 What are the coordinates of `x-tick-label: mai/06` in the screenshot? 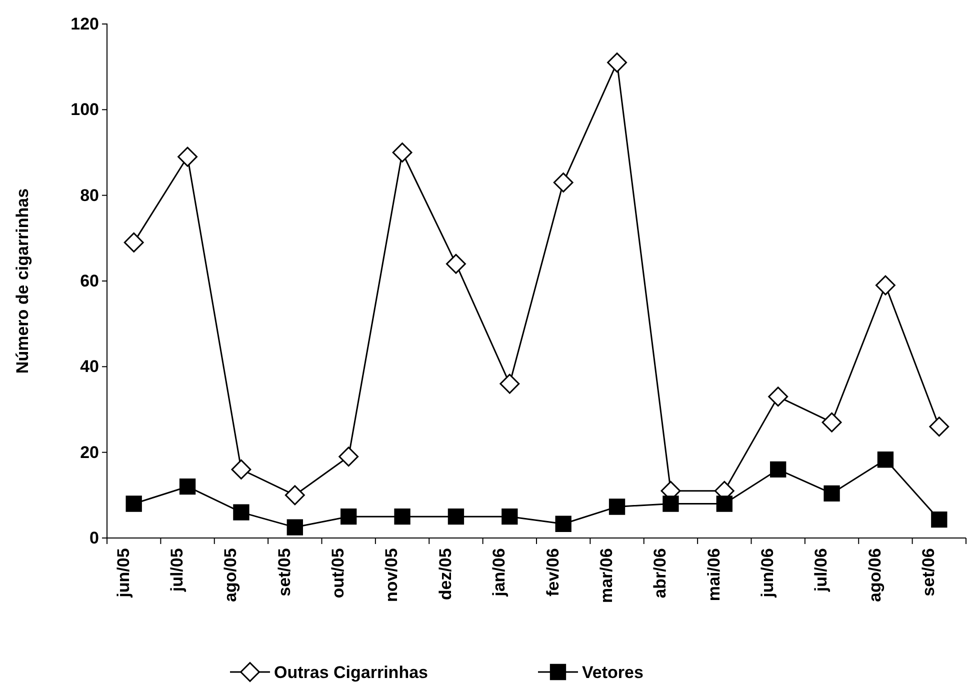 It's located at (714, 575).